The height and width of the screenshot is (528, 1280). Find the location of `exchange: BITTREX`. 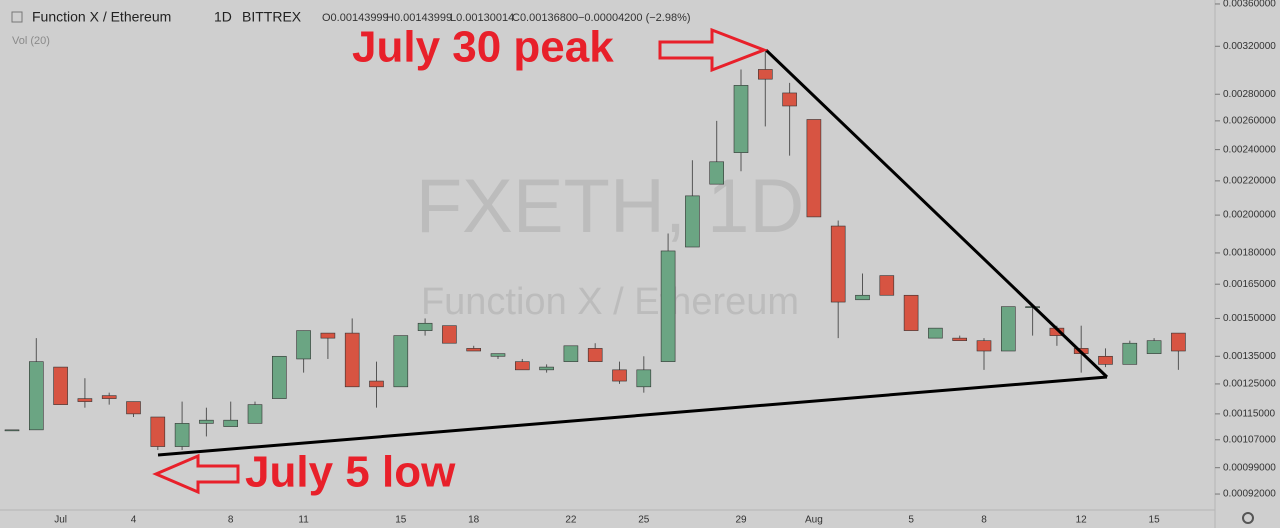

exchange: BITTREX is located at coordinates (272, 17).